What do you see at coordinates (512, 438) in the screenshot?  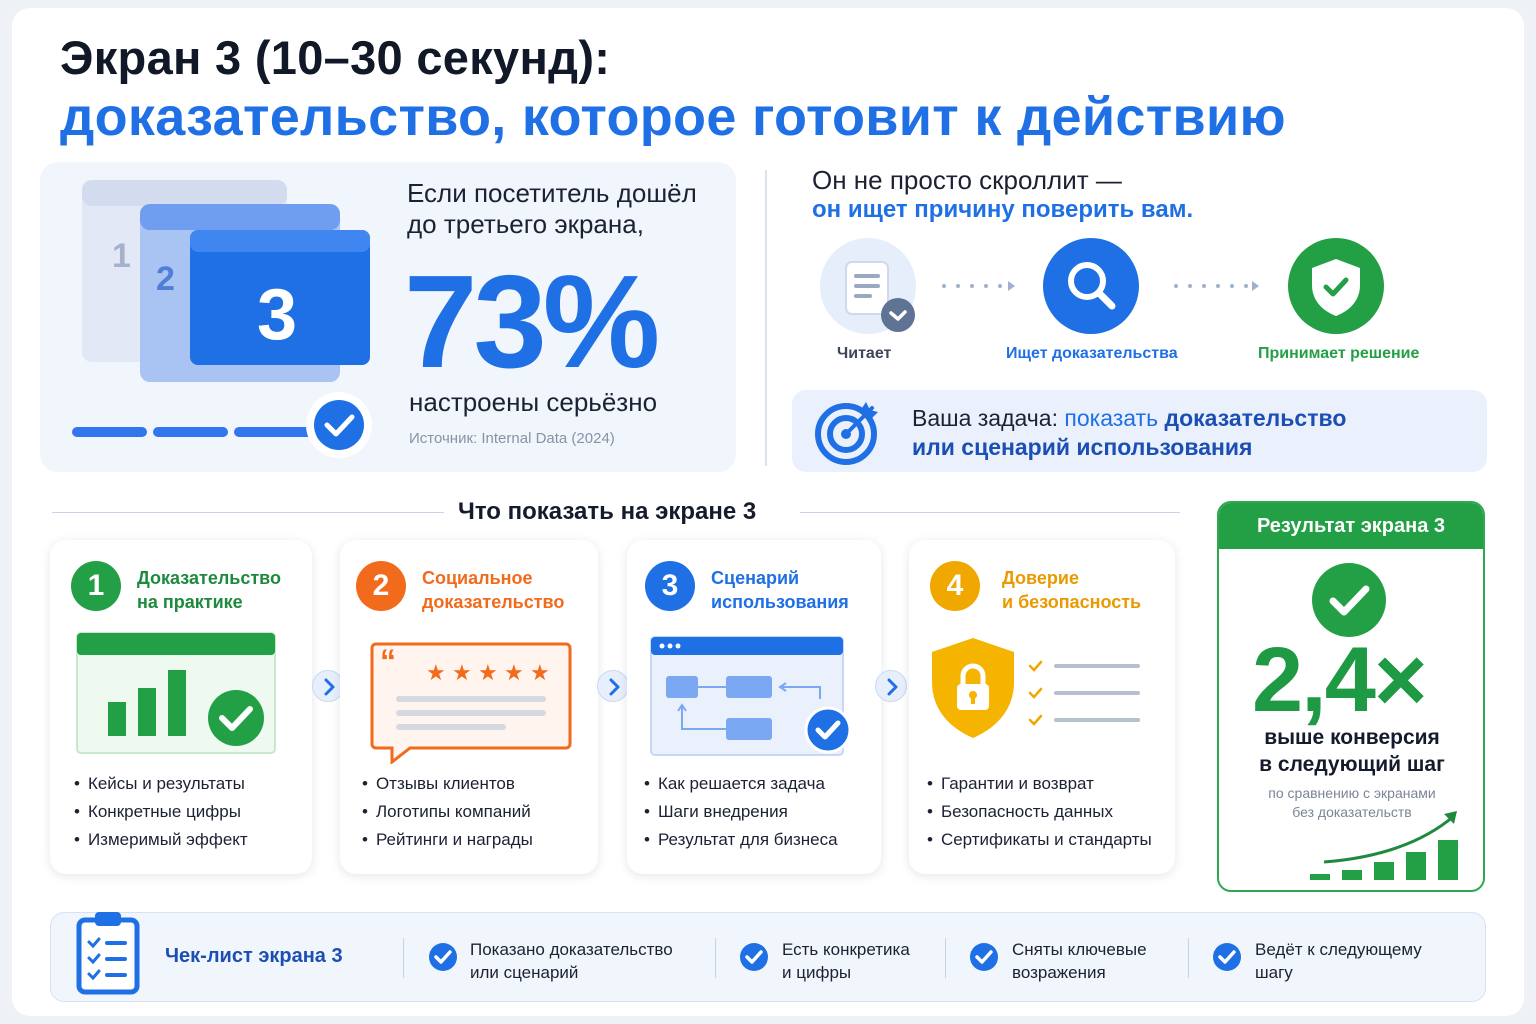 I see `stat-source: Источник: Internal Data (2024)` at bounding box center [512, 438].